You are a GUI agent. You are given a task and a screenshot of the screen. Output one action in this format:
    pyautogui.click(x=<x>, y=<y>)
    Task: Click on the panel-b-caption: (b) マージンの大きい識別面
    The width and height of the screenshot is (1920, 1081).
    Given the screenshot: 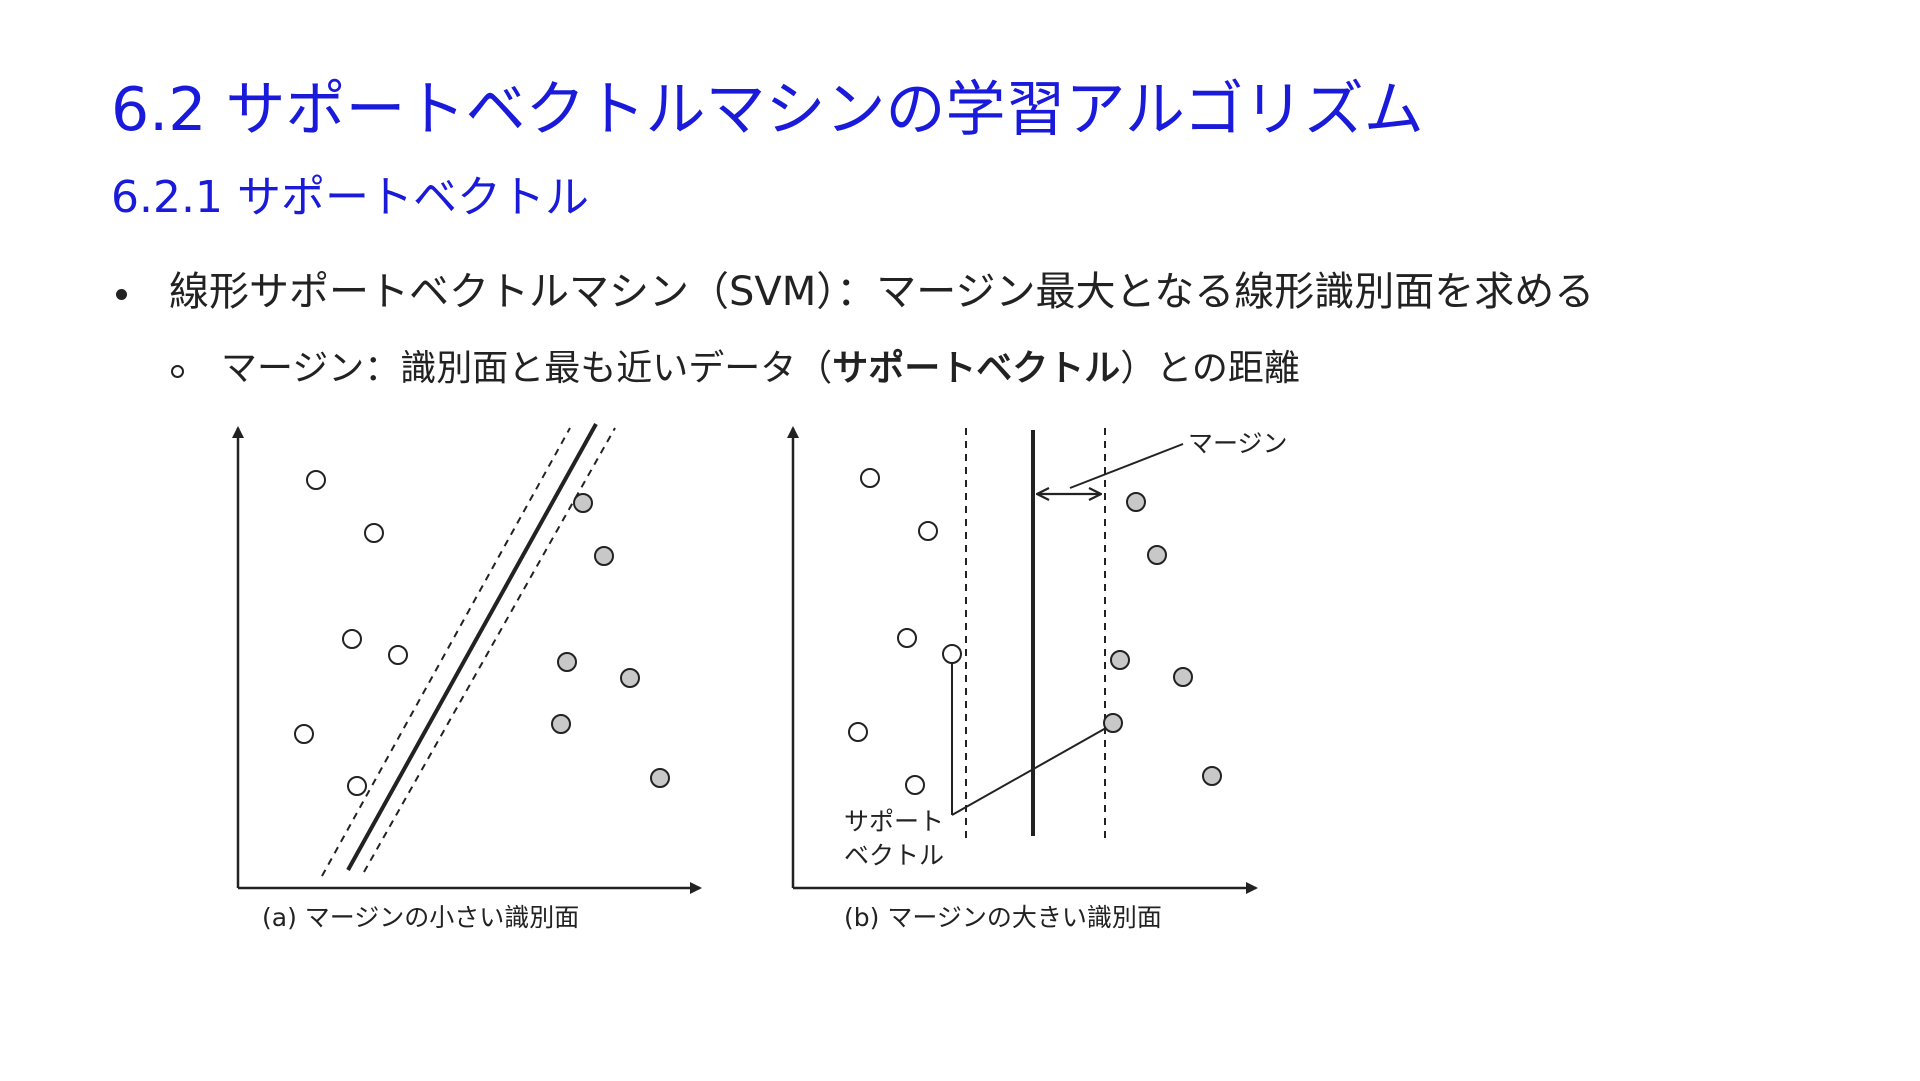 What is the action you would take?
    pyautogui.click(x=1003, y=917)
    